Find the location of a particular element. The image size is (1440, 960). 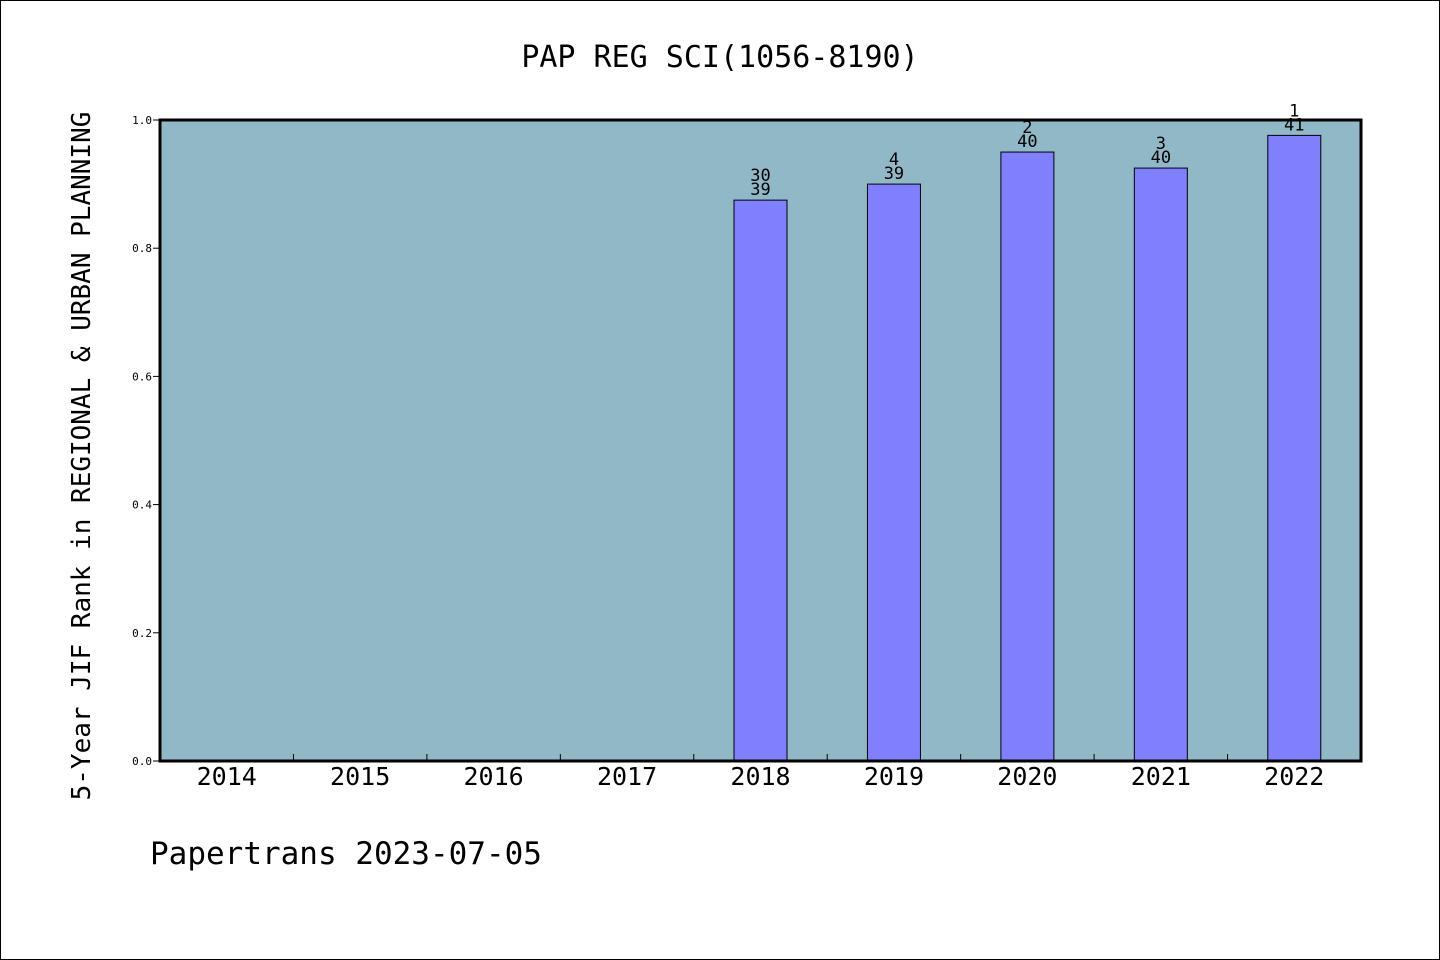

y-tick-label: 0.6 is located at coordinates (142, 376).